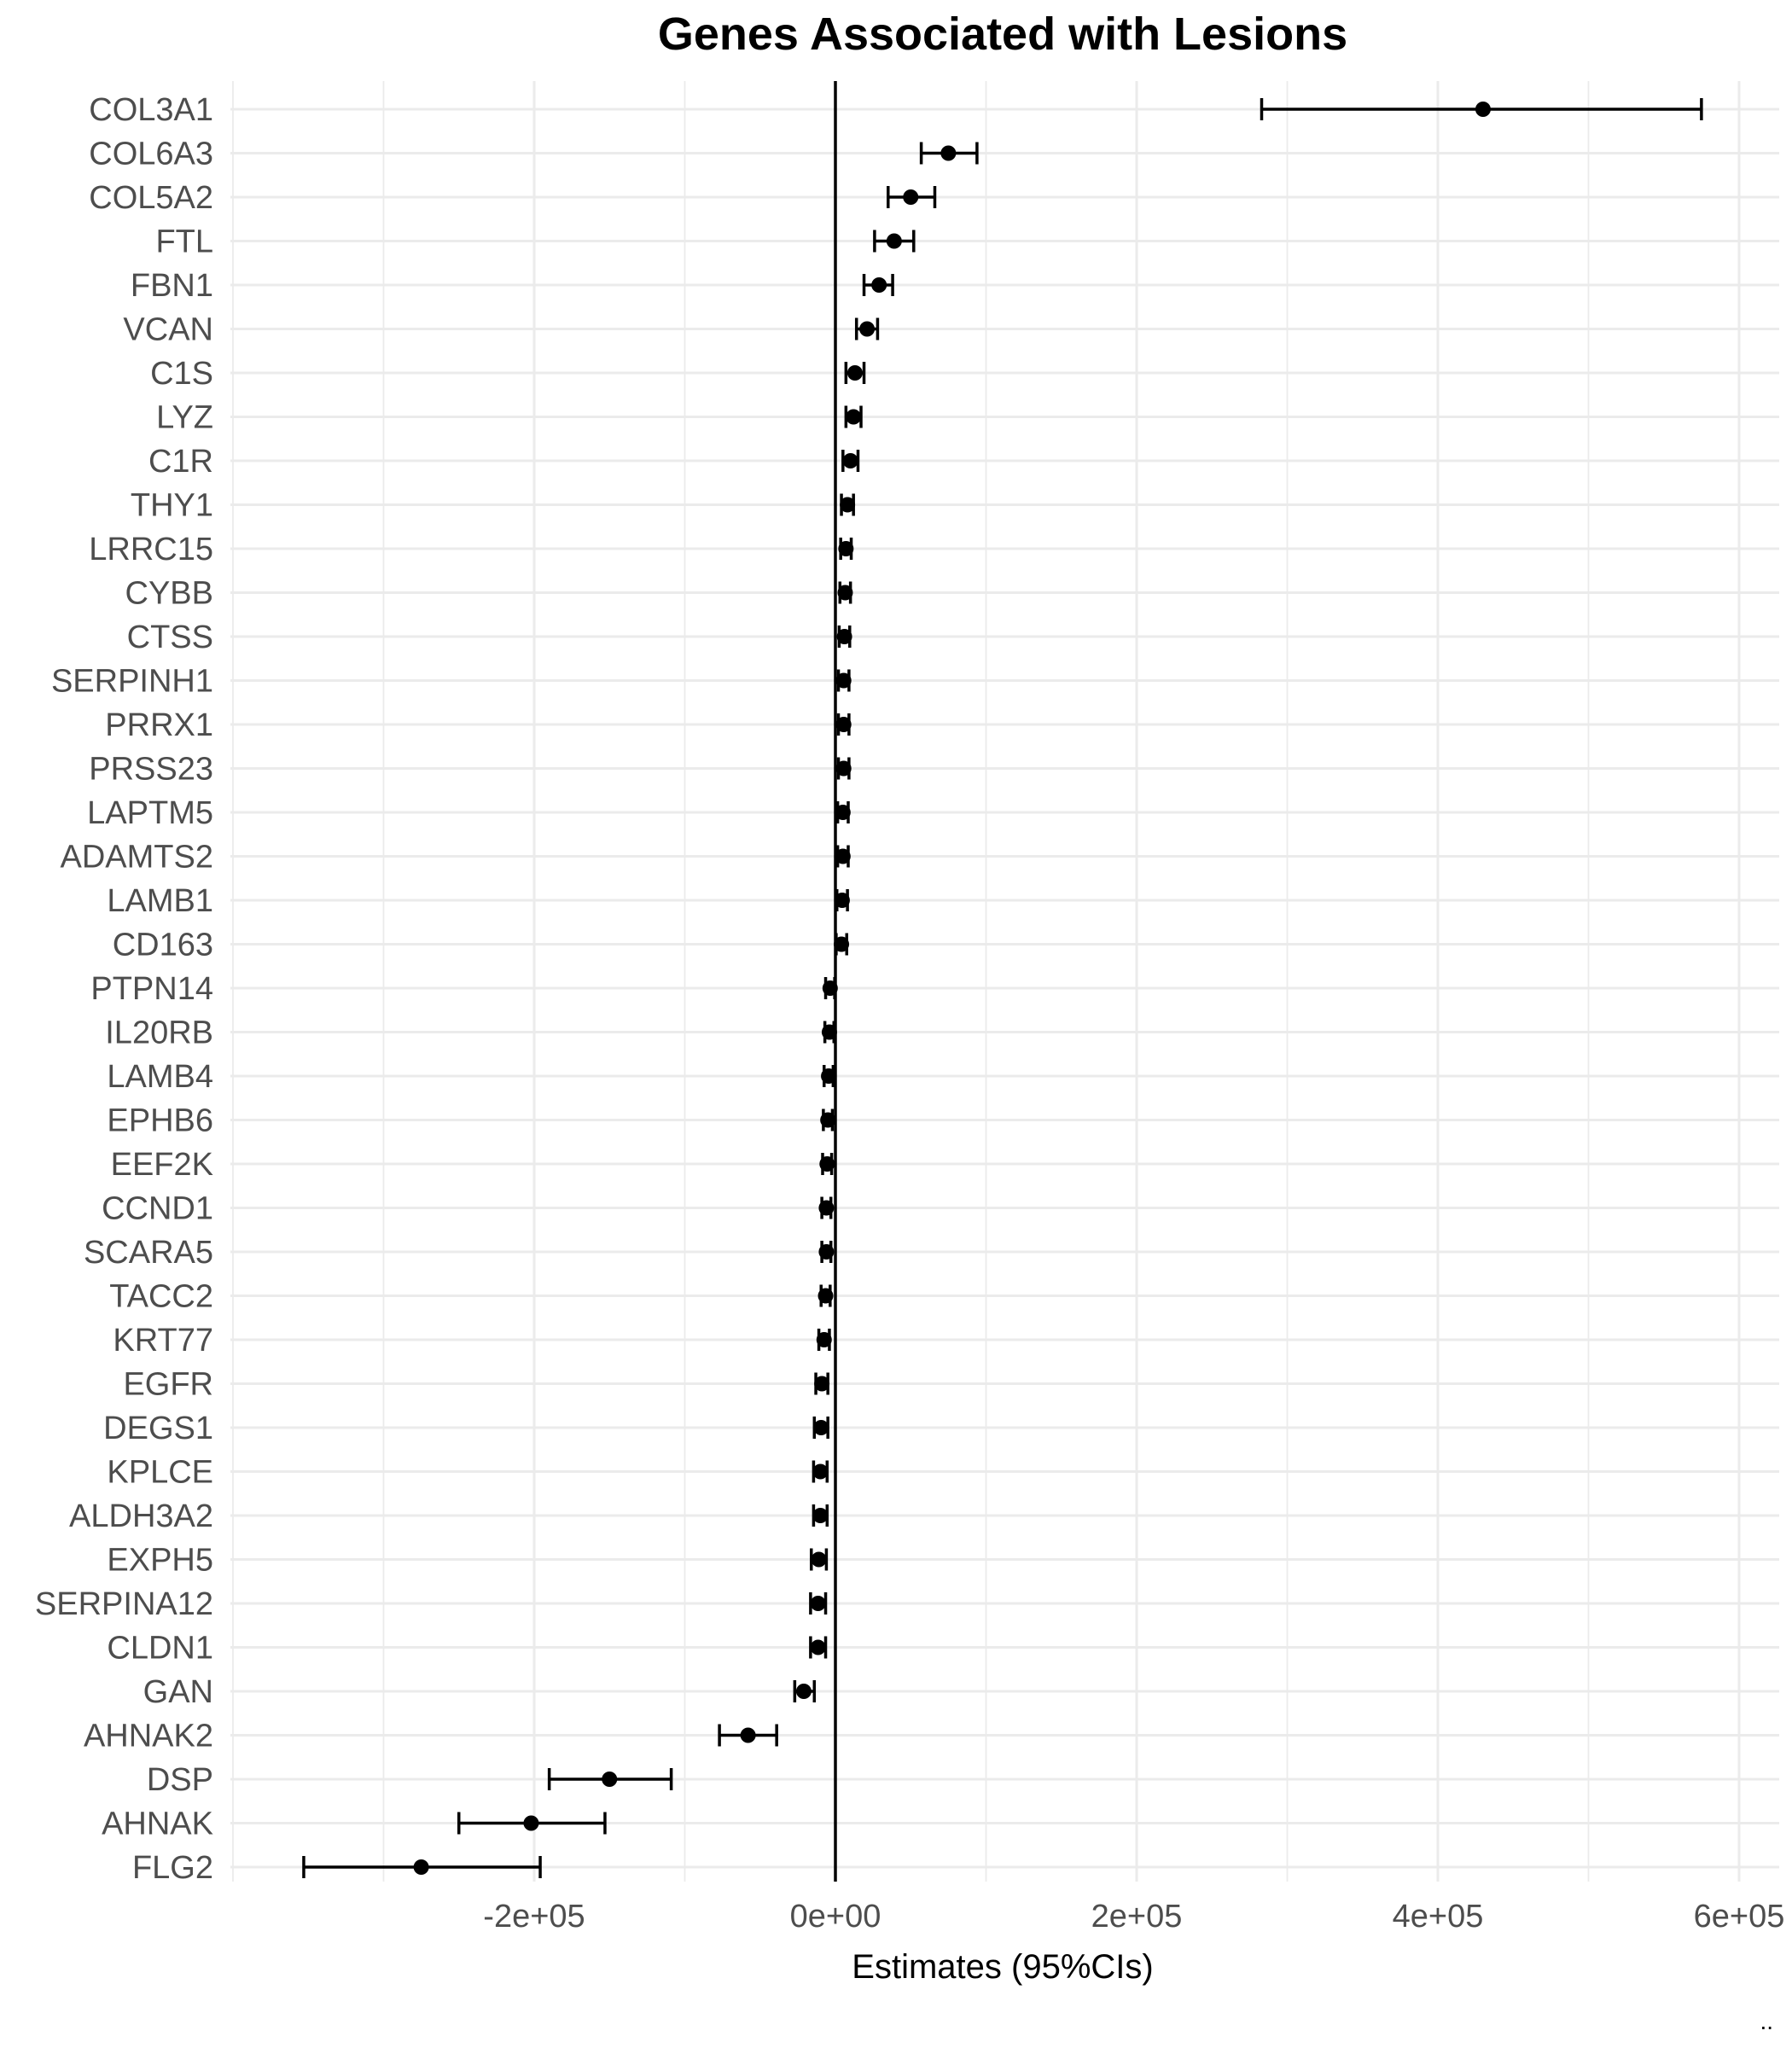 The image size is (1792, 2048). What do you see at coordinates (148, 1736) in the screenshot?
I see `y-tick-label: AHNAK2` at bounding box center [148, 1736].